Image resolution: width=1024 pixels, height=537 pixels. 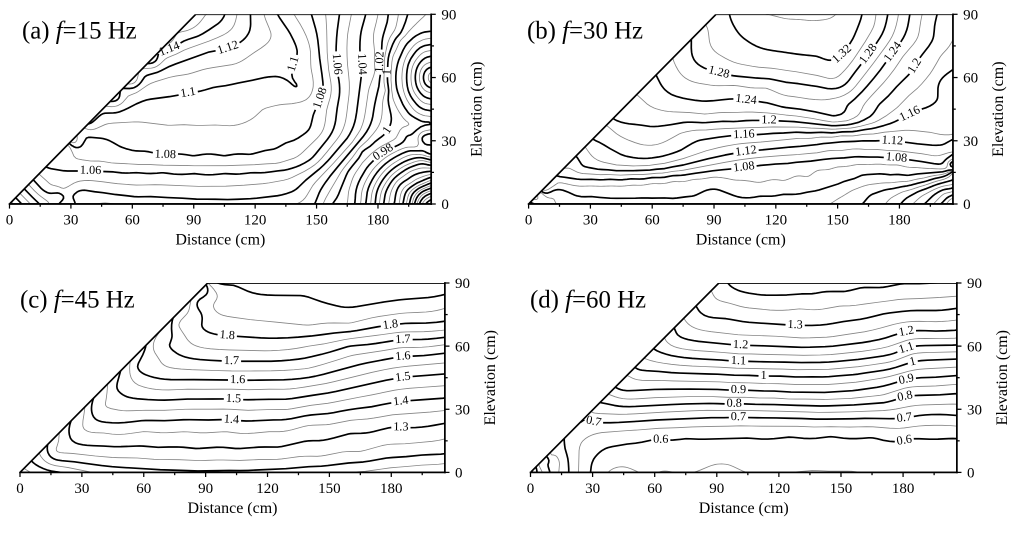 What do you see at coordinates (379, 62) in the screenshot?
I see `svg-text: 1.02` at bounding box center [379, 62].